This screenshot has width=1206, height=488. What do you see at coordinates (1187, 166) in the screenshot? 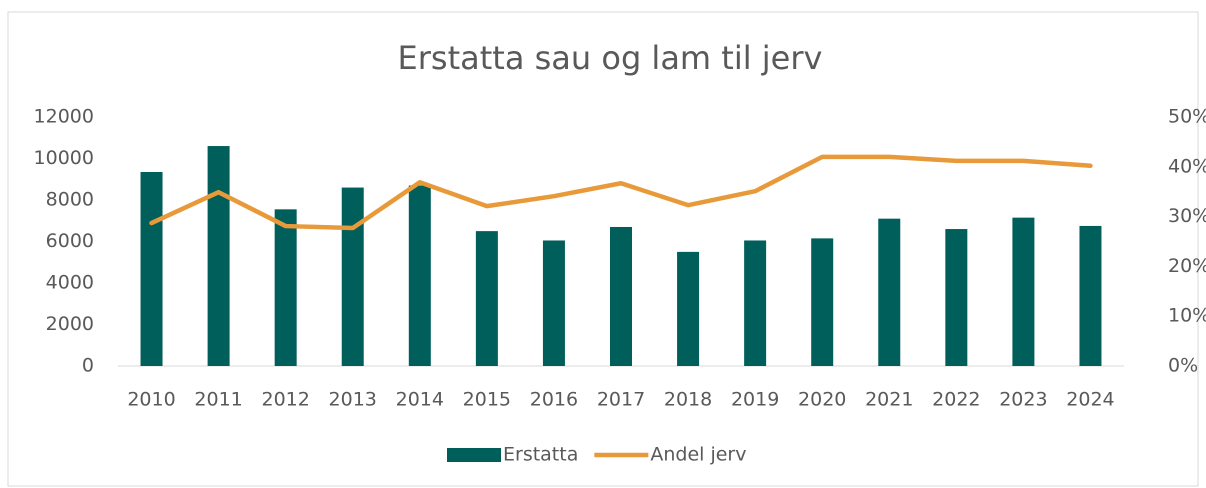
I see `y2-tick-label: 40%` at bounding box center [1187, 166].